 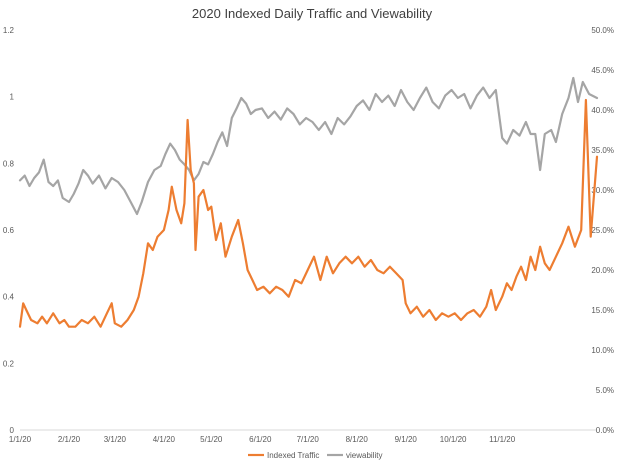 I want to click on legend-label-viewability: viewability, so click(x=364, y=455).